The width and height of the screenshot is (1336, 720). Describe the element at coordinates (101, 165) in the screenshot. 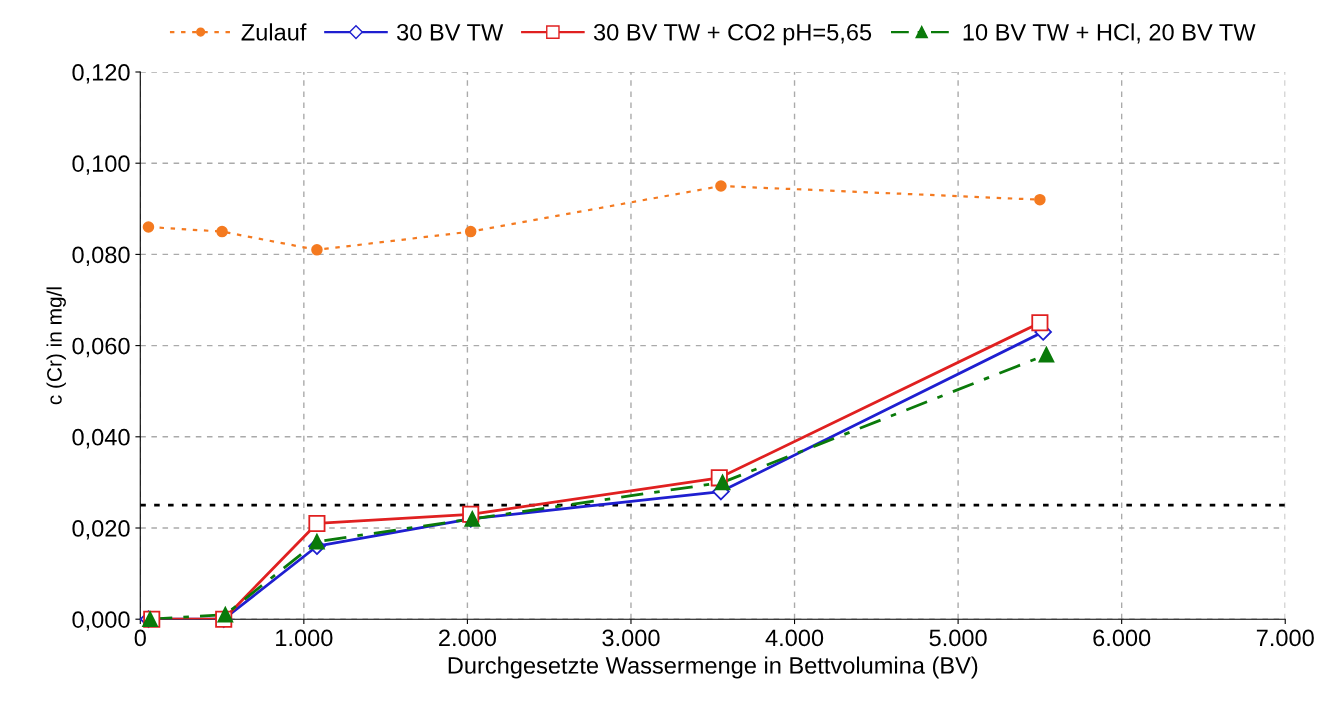

I see `y-tick-label: 0,100` at that location.